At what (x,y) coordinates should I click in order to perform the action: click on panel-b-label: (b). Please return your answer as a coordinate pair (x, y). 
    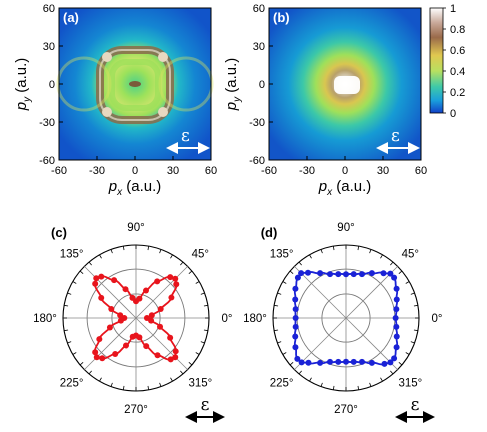
    Looking at the image, I should click on (281, 17).